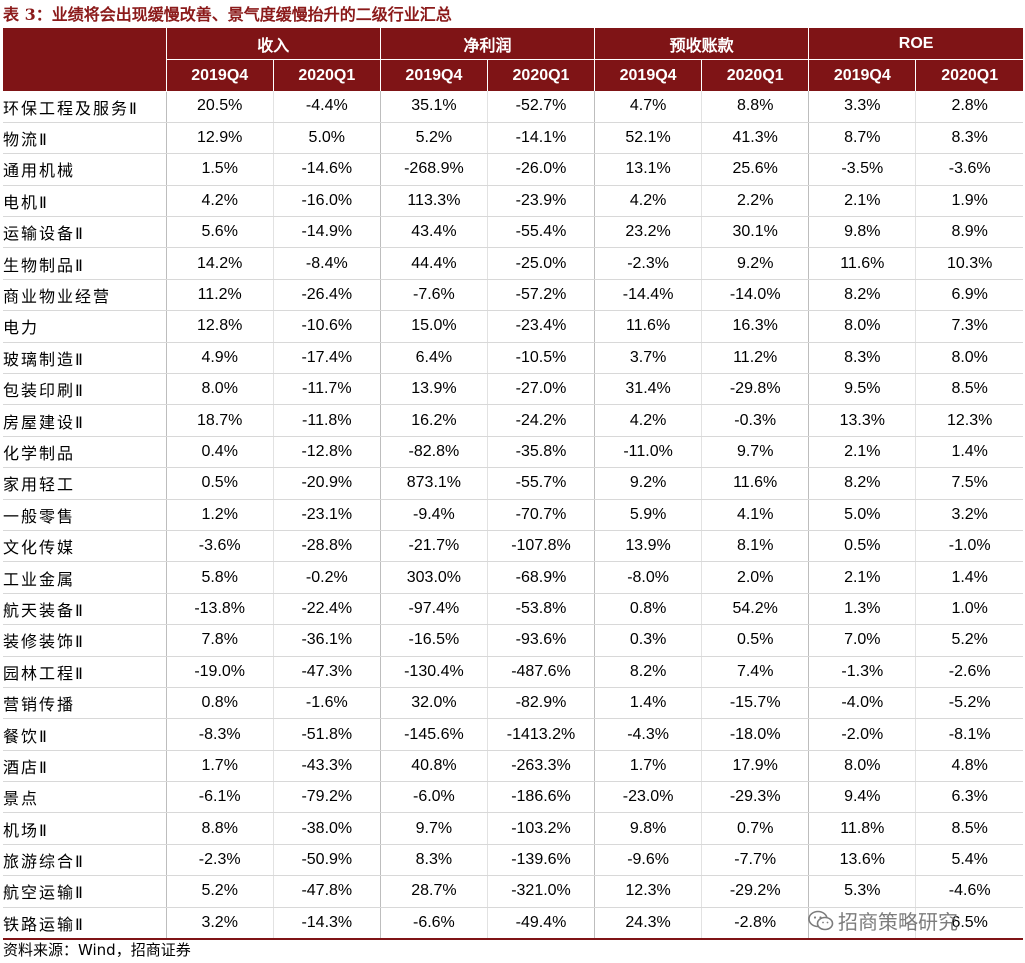 The height and width of the screenshot is (963, 1025). I want to click on industry-name-cell: 机场Ⅱ, so click(85, 828).